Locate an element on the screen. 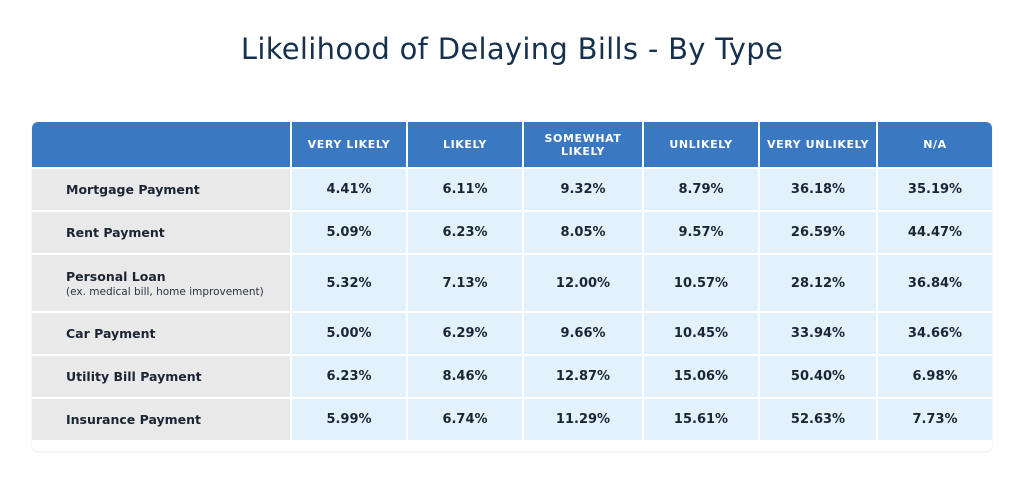 The height and width of the screenshot is (496, 1024). value-cell: 52.63% is located at coordinates (817, 418).